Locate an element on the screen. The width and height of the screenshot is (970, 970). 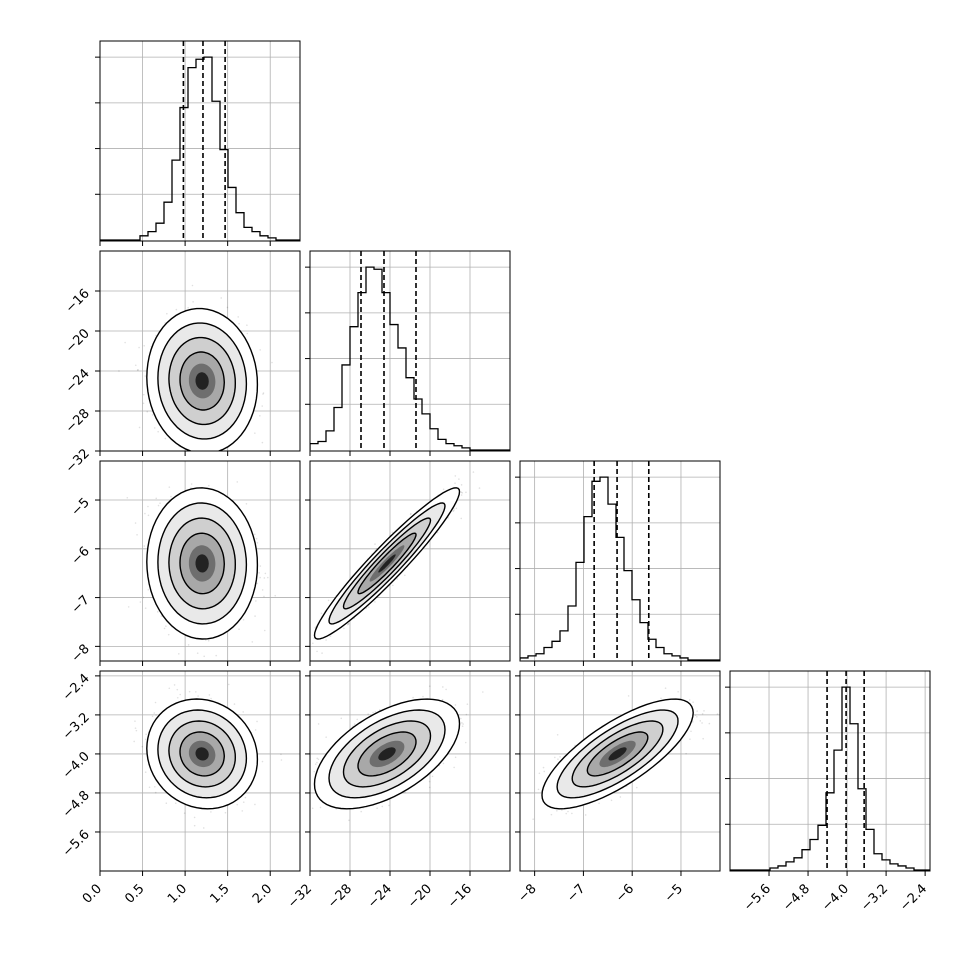
y-tick-label: −32 is located at coordinates (78, 461).